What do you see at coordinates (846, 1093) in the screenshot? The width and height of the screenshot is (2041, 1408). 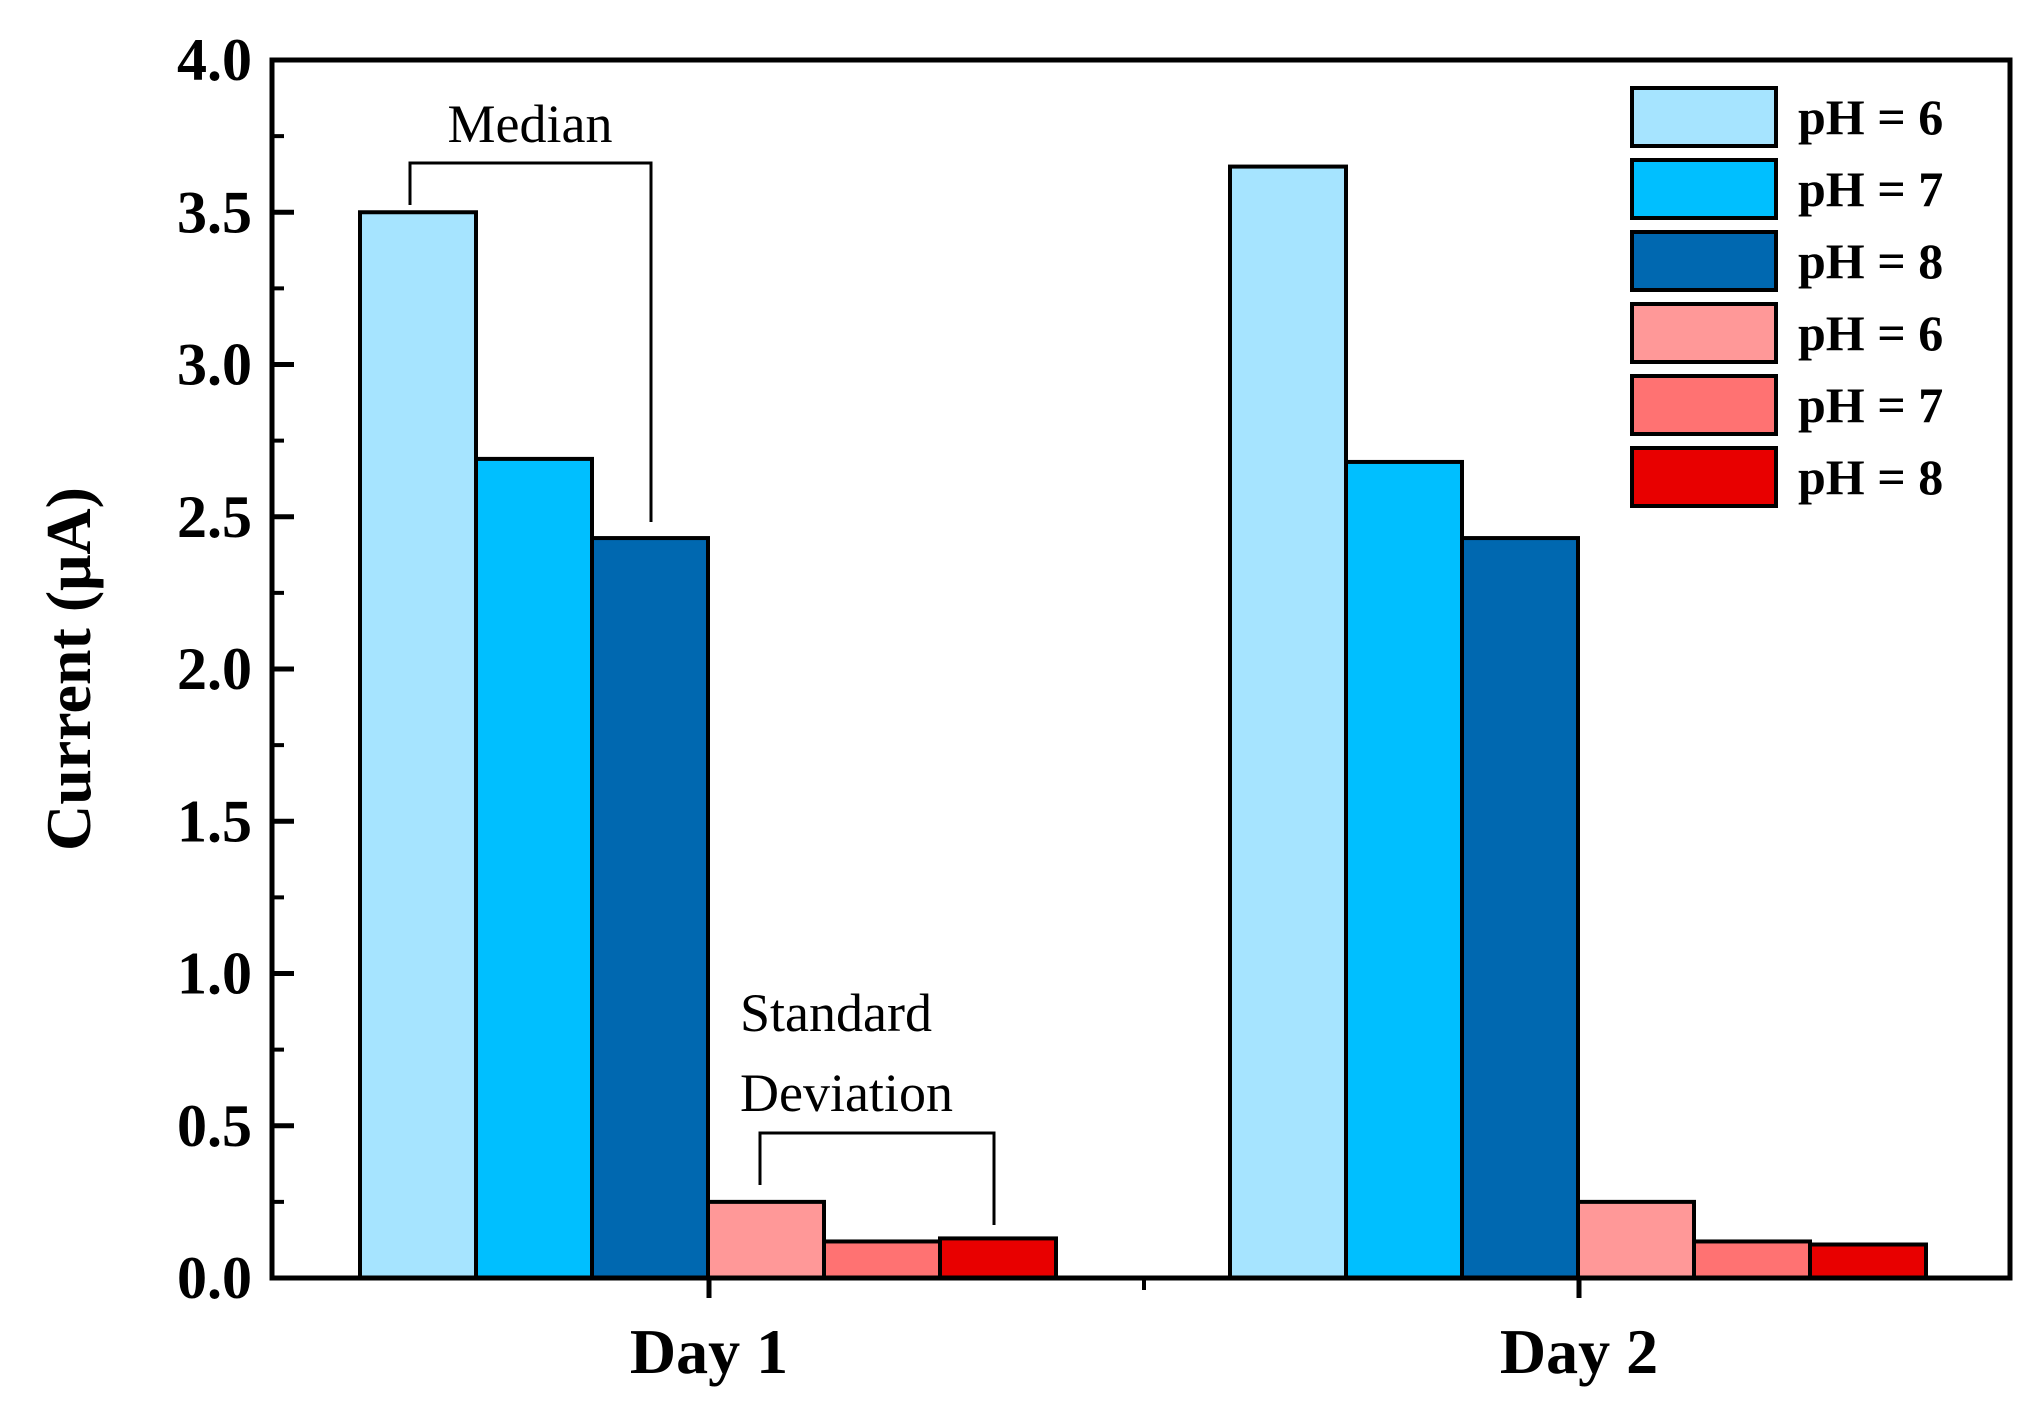 I see `std-dev-annotation-label: Deviation` at bounding box center [846, 1093].